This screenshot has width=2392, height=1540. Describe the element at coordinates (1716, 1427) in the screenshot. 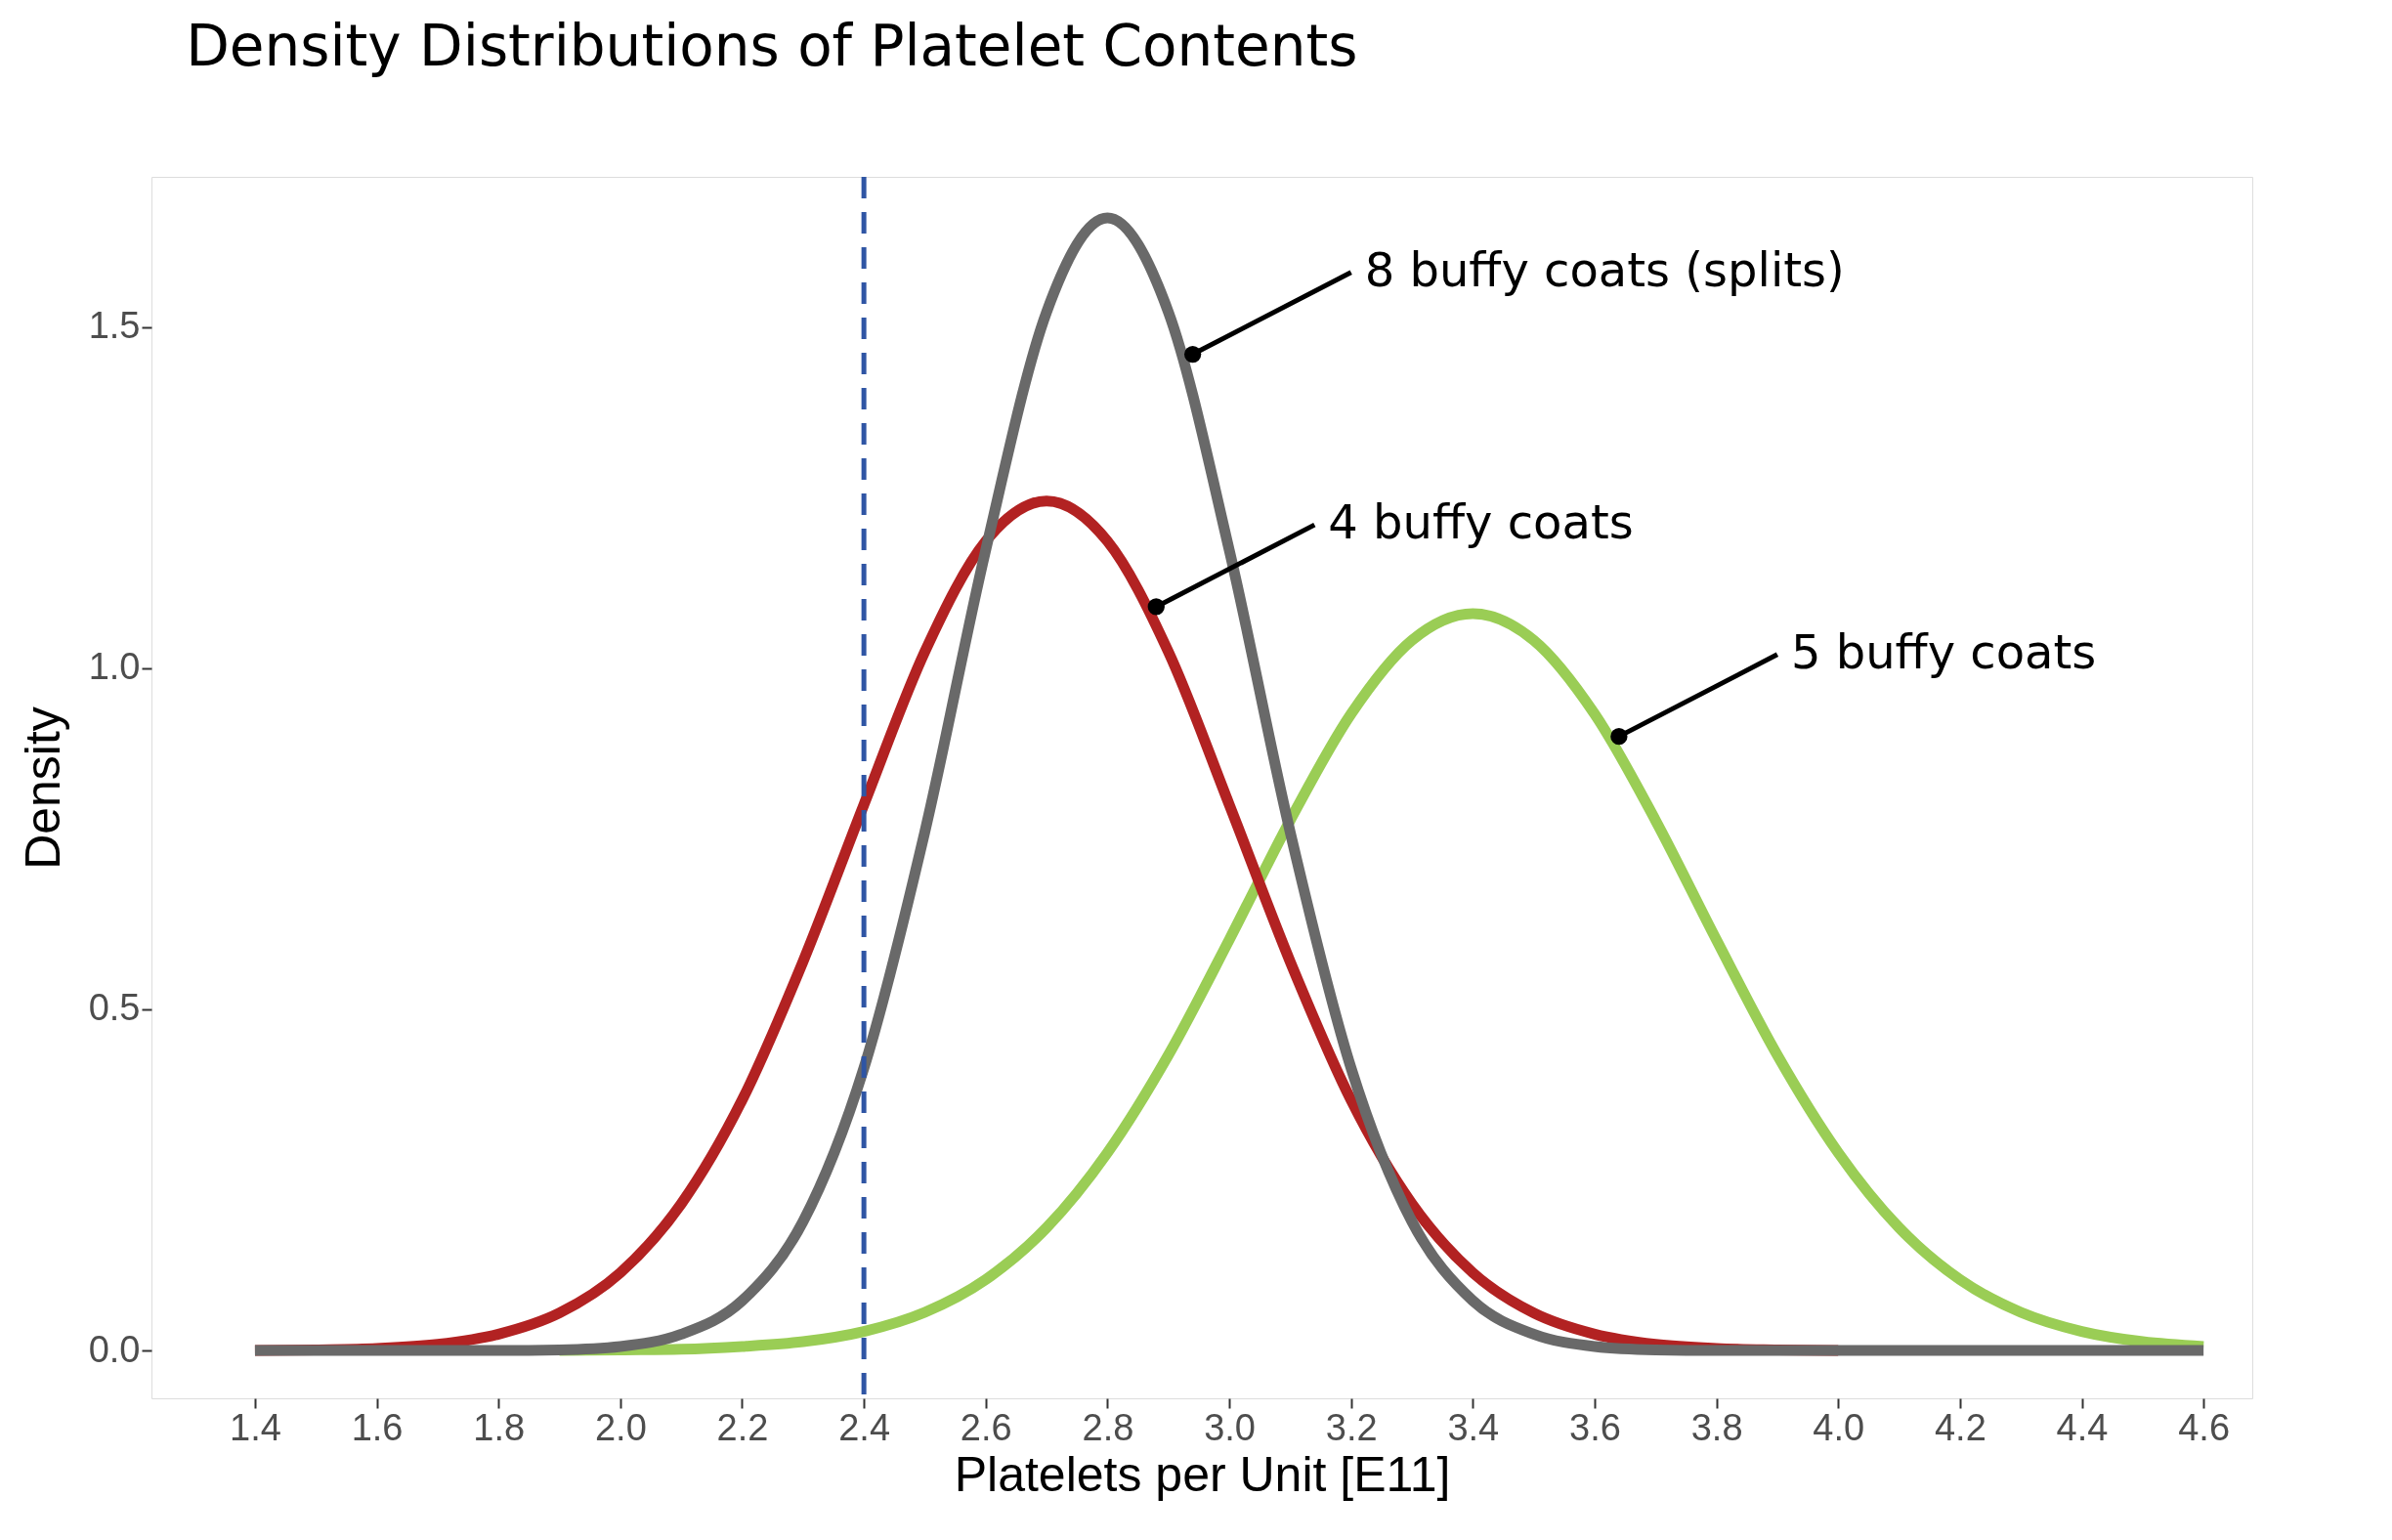

I see `x-tick-label: 3.8` at that location.